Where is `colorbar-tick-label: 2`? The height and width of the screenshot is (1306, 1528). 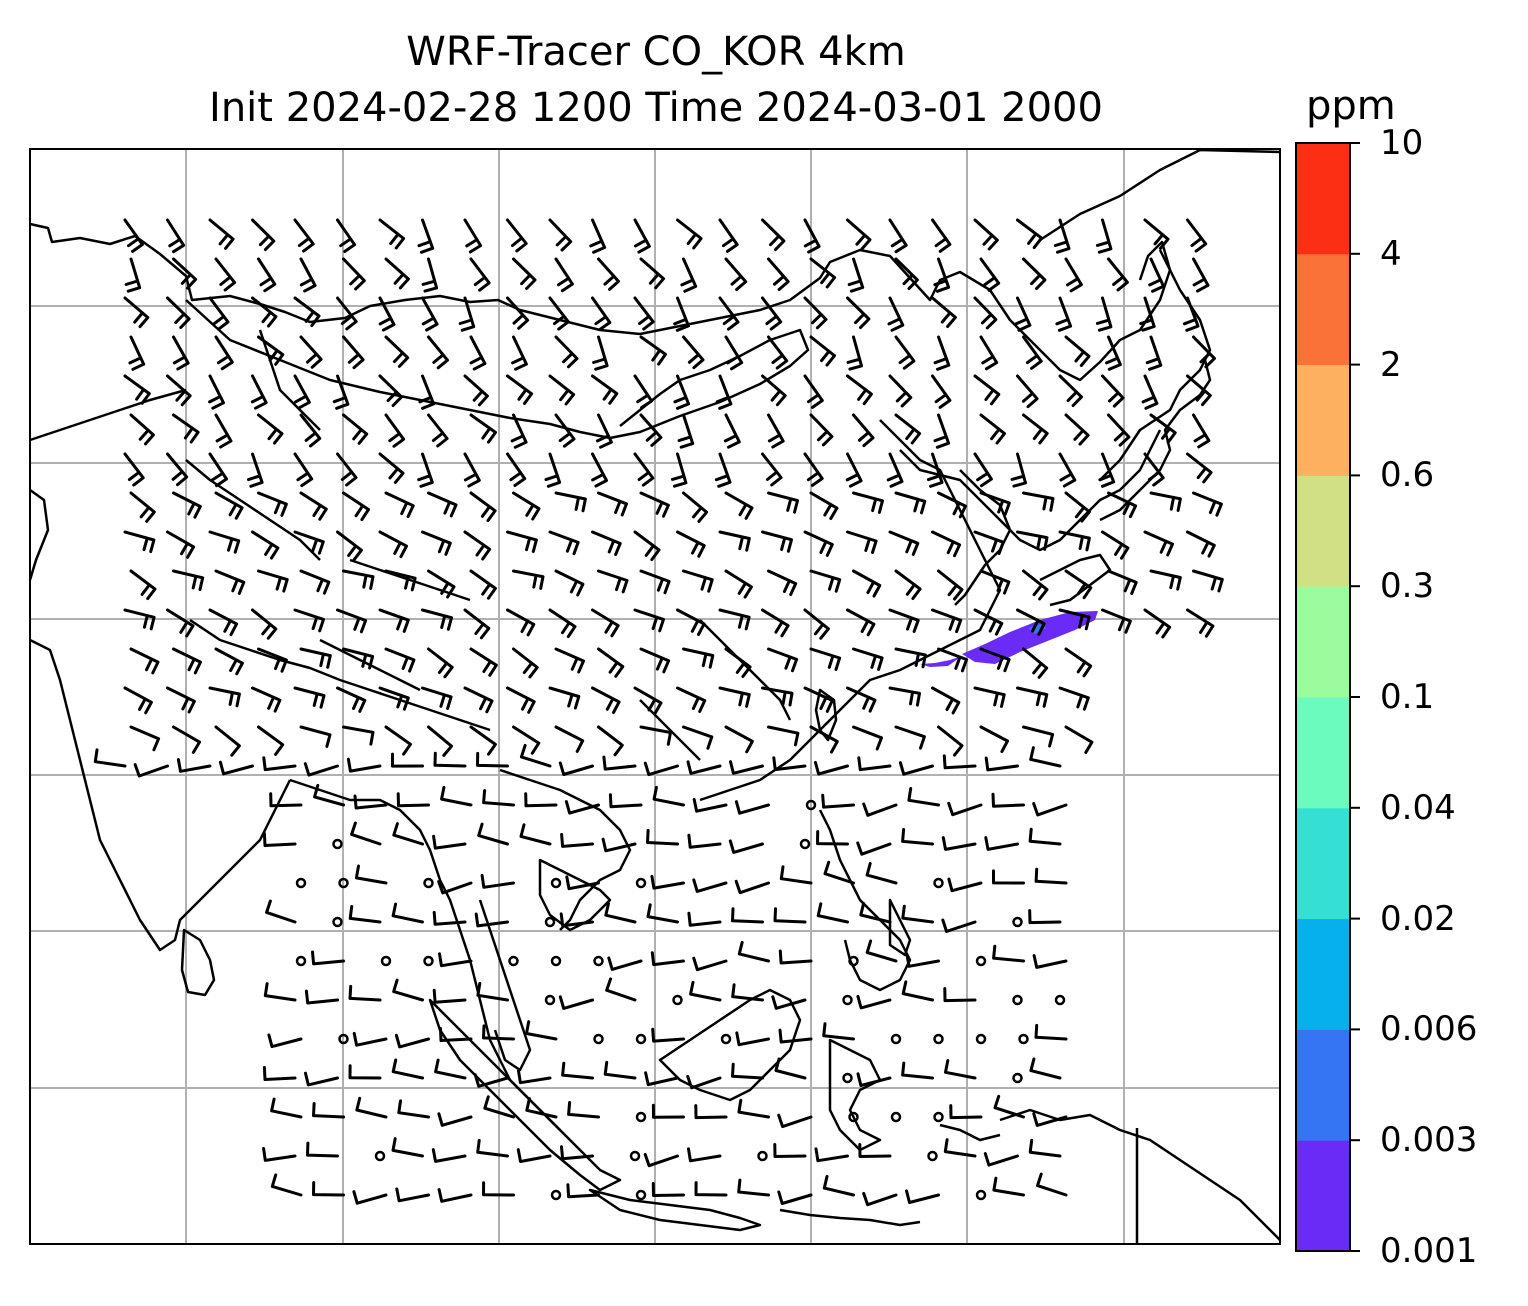 colorbar-tick-label: 2 is located at coordinates (1391, 364).